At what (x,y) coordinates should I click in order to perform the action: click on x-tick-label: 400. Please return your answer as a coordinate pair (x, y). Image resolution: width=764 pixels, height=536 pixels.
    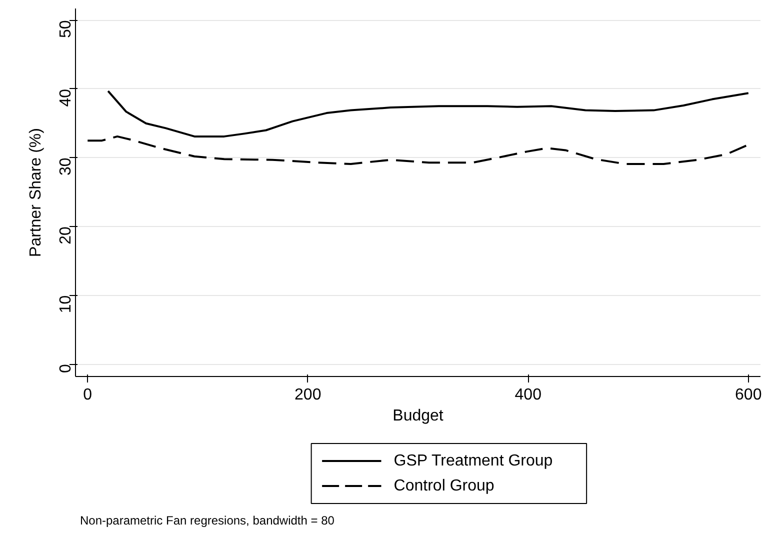
    Looking at the image, I should click on (528, 395).